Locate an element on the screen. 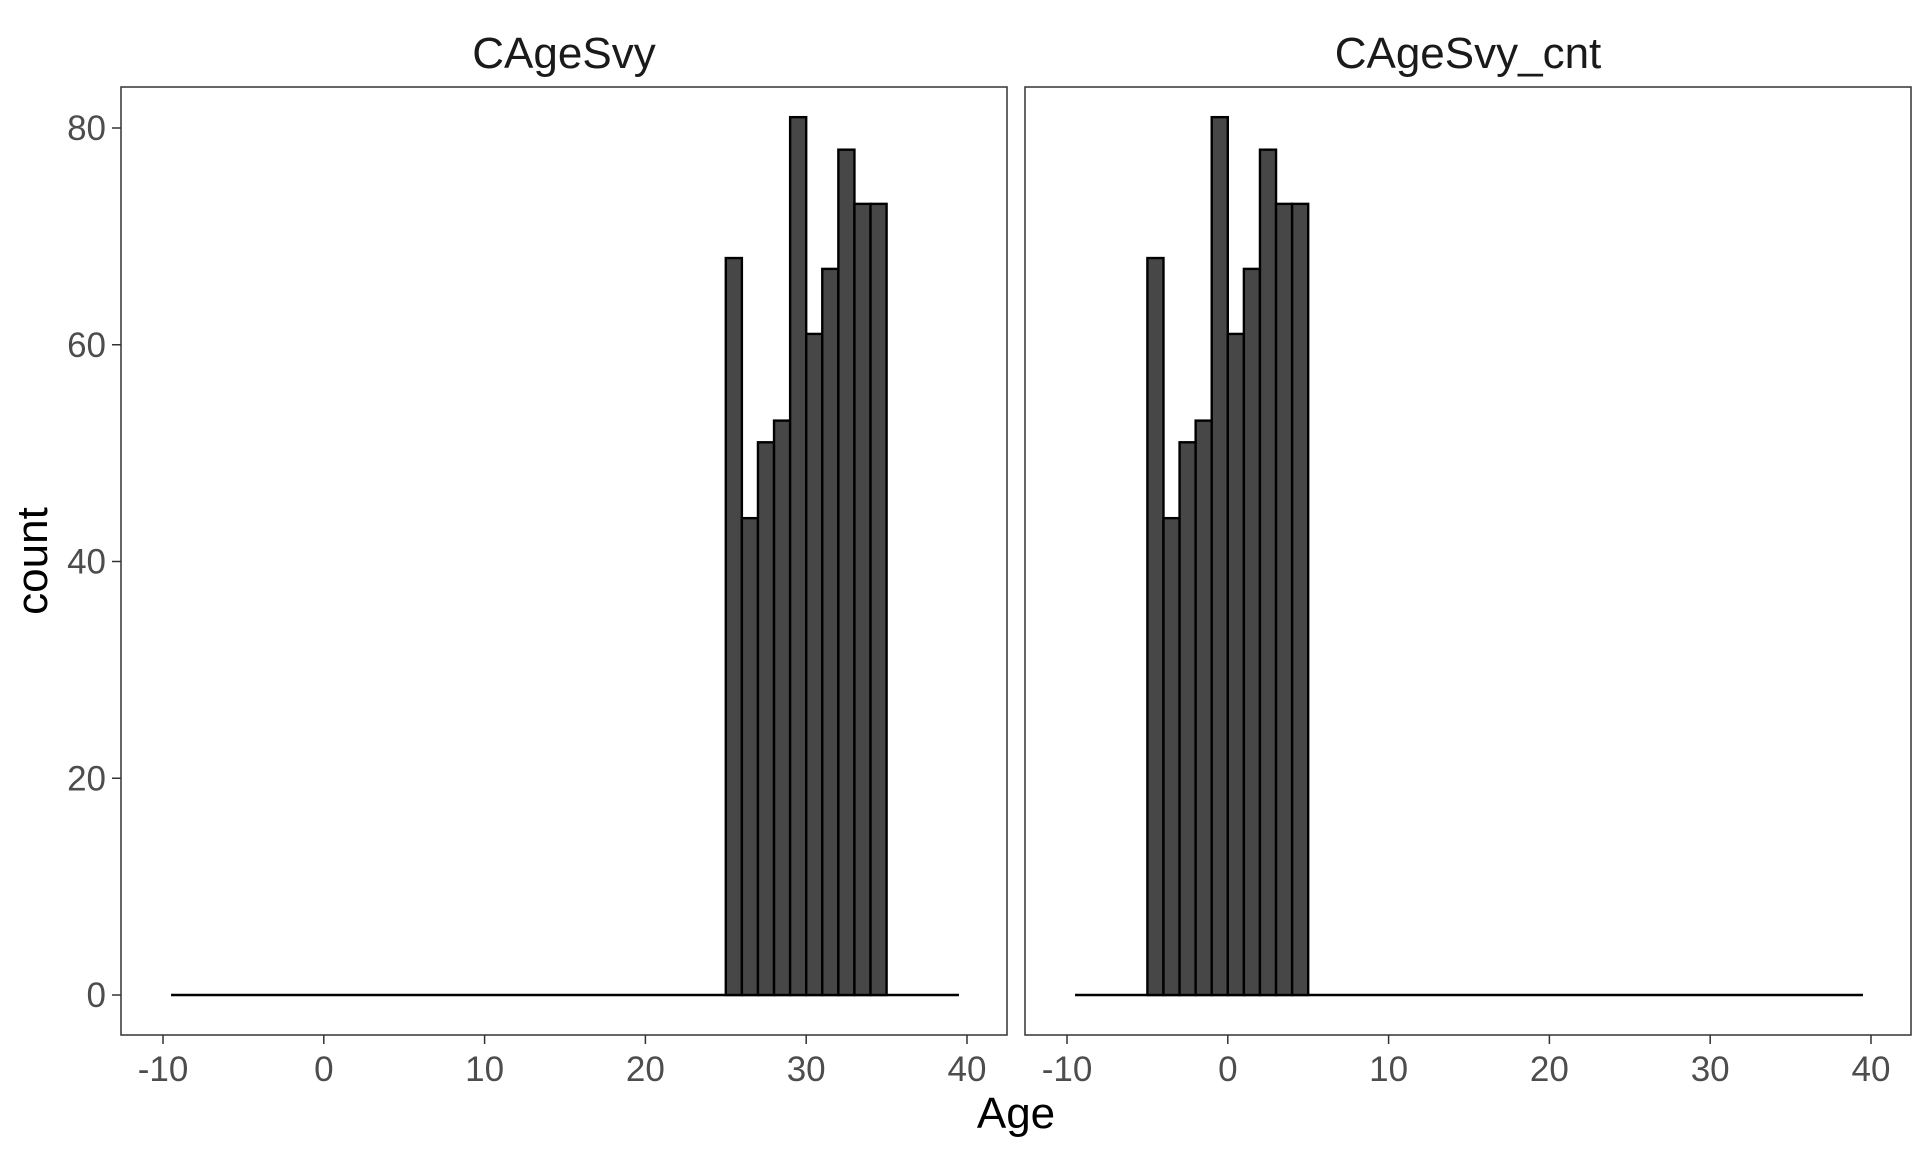 The height and width of the screenshot is (1152, 1920). facet-title: CAgeSvy_cnt is located at coordinates (1468, 53).